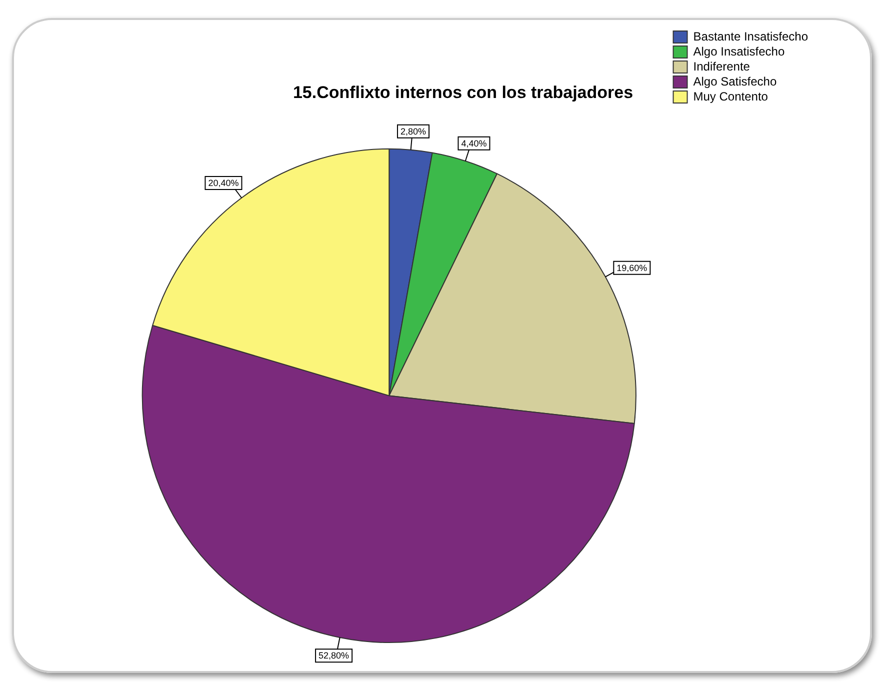 The height and width of the screenshot is (690, 885). Describe the element at coordinates (739, 51) in the screenshot. I see `legend-label: Algo Insatisfecho` at that location.